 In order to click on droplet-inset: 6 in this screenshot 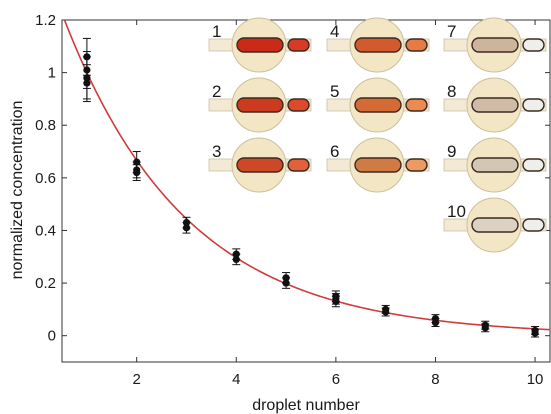, I will do `click(378, 165)`.